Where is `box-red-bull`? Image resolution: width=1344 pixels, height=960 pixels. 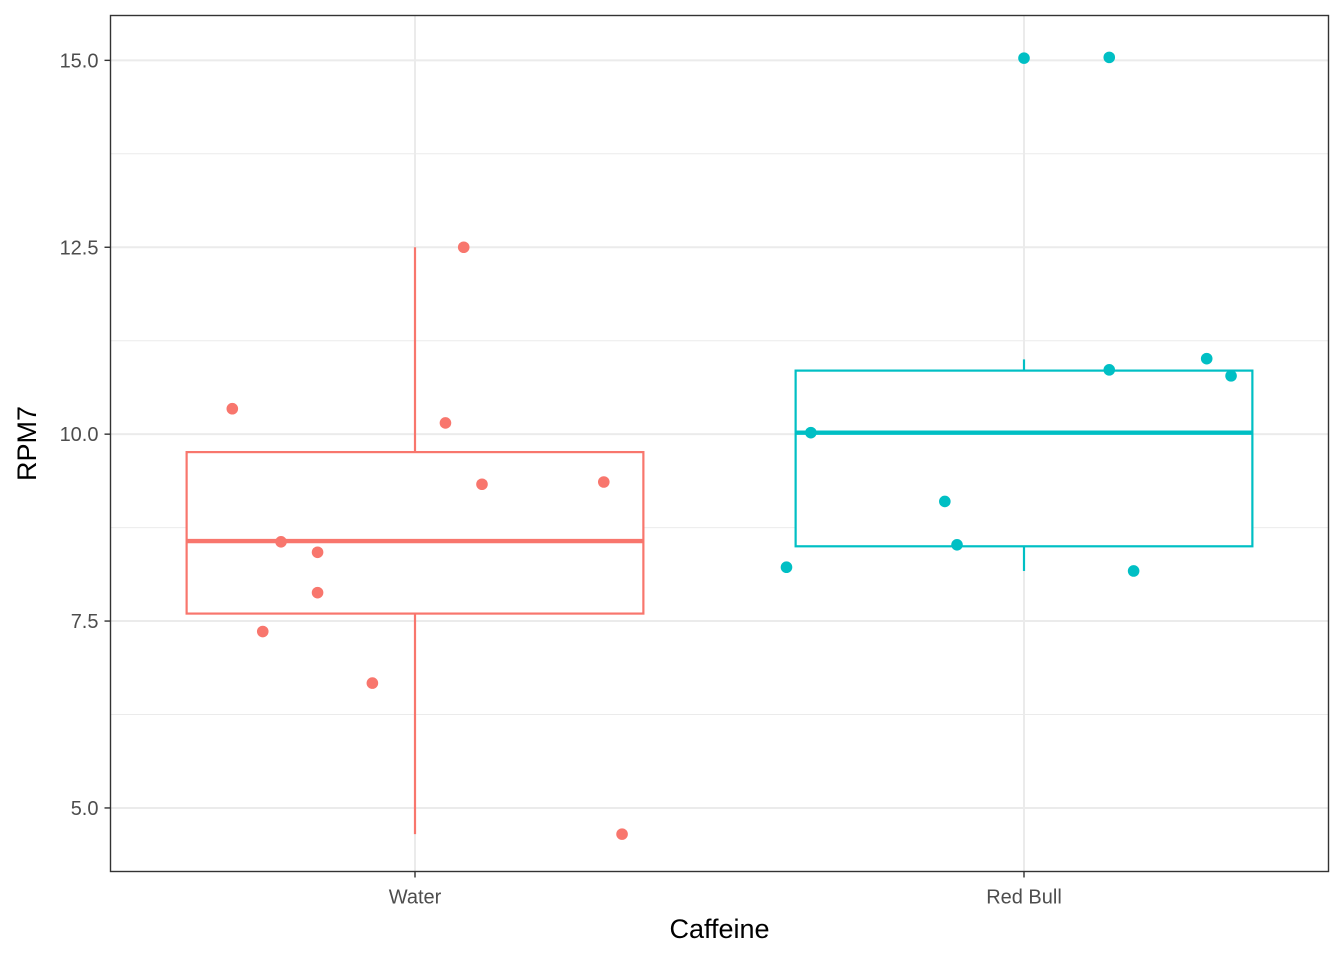 box-red-bull is located at coordinates (1024, 465).